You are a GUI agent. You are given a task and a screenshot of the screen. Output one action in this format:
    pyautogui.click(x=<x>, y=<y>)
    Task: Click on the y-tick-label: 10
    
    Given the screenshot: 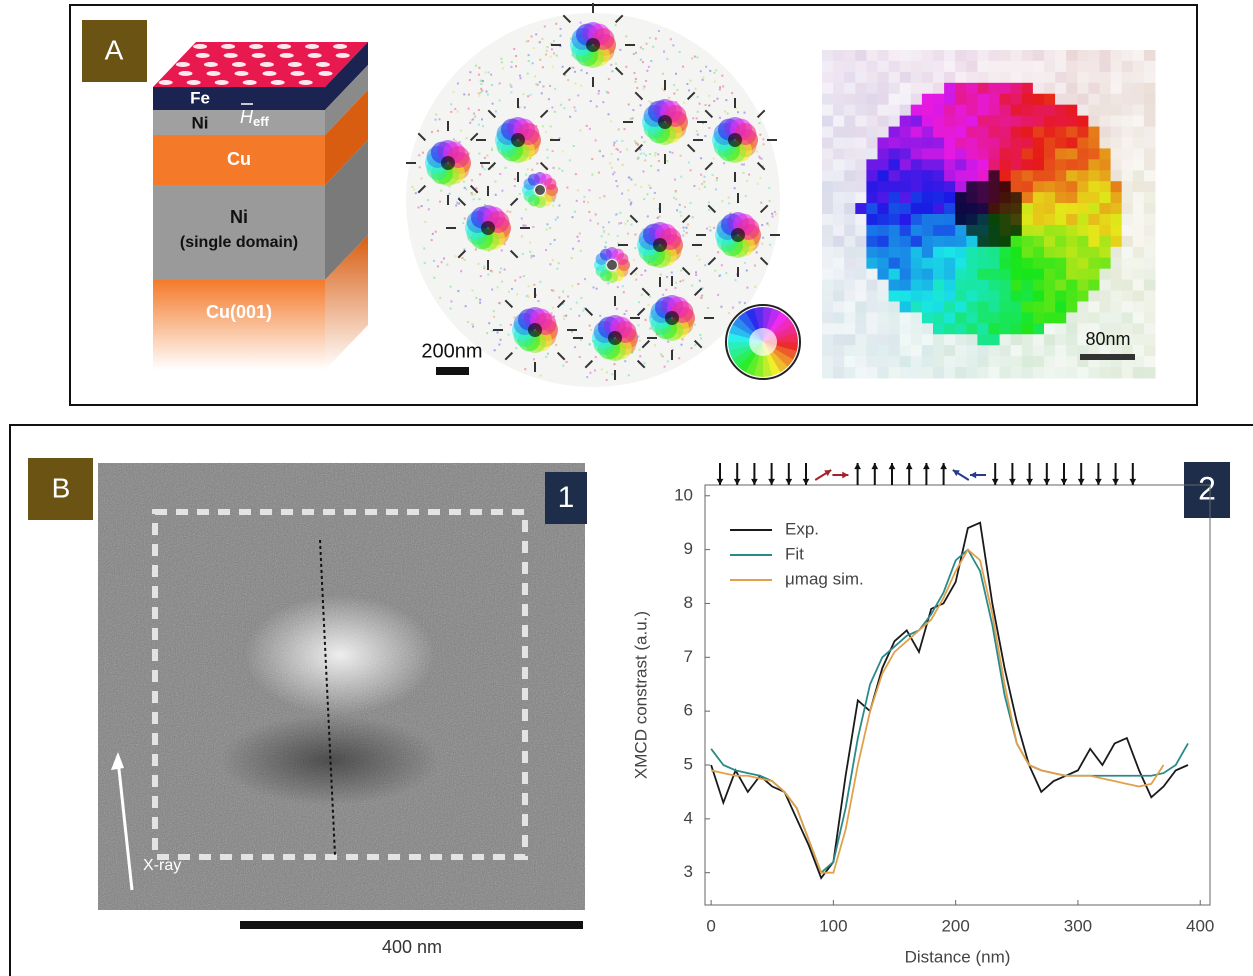 What is the action you would take?
    pyautogui.click(x=683, y=494)
    